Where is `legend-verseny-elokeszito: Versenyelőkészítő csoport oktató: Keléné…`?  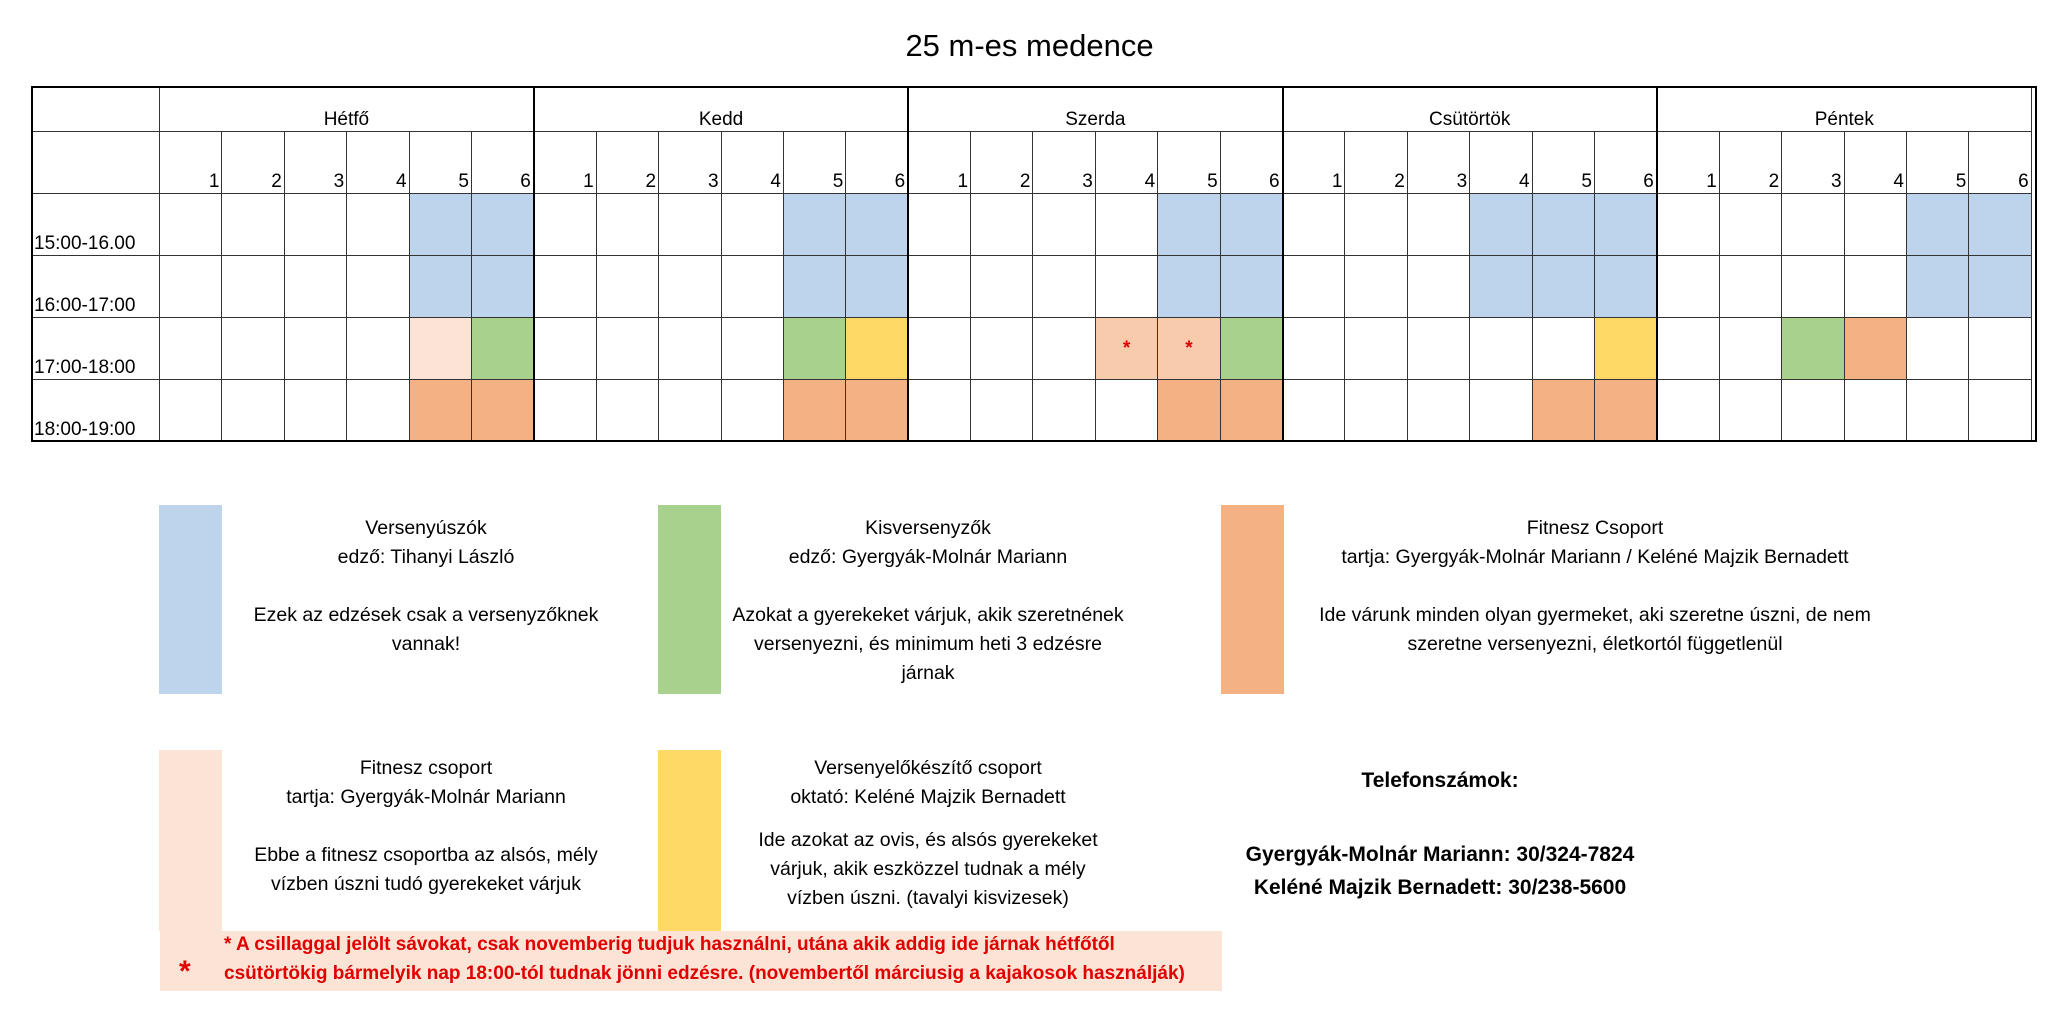 legend-verseny-elokeszito: Versenyelőkészítő csoport oktató: Keléné… is located at coordinates (928, 833).